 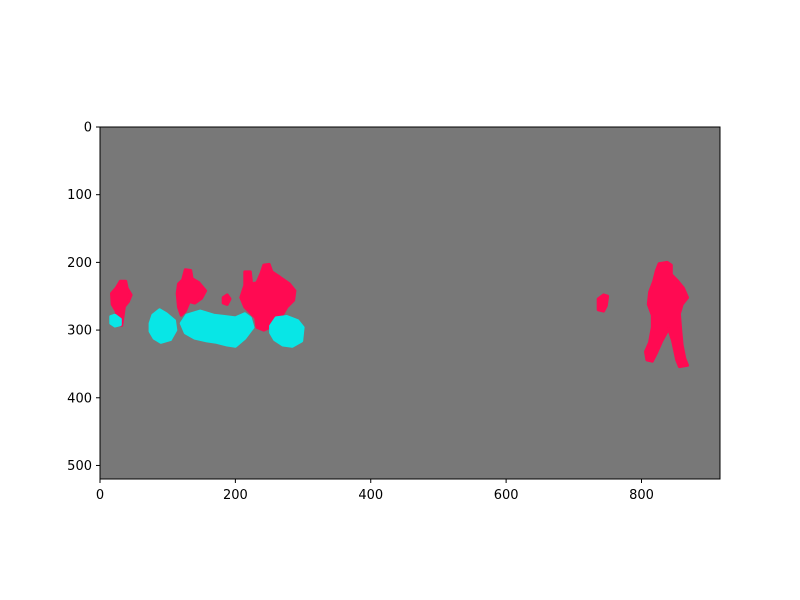 What do you see at coordinates (100, 495) in the screenshot?
I see `x-tick-label: 0` at bounding box center [100, 495].